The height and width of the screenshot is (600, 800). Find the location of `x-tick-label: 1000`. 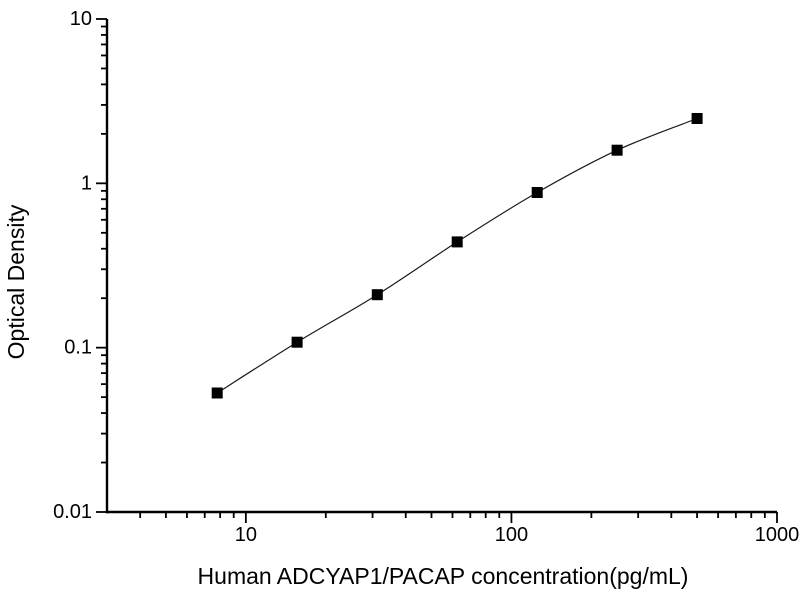

x-tick-label: 1000 is located at coordinates (777, 535).